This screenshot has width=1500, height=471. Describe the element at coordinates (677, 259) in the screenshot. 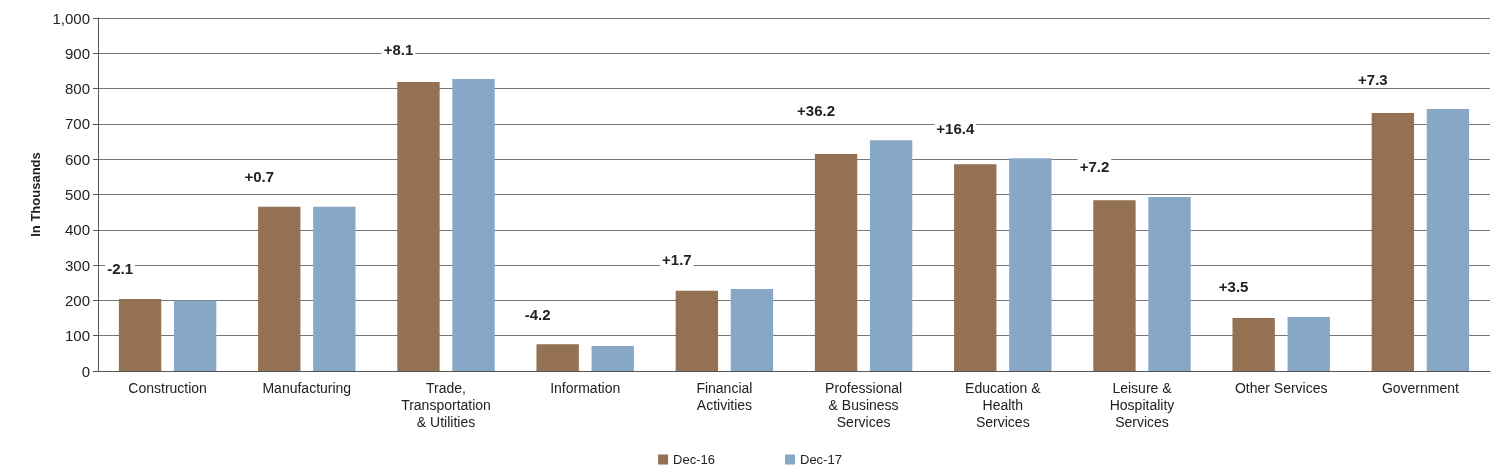

I see `annotation: +1.7` at that location.